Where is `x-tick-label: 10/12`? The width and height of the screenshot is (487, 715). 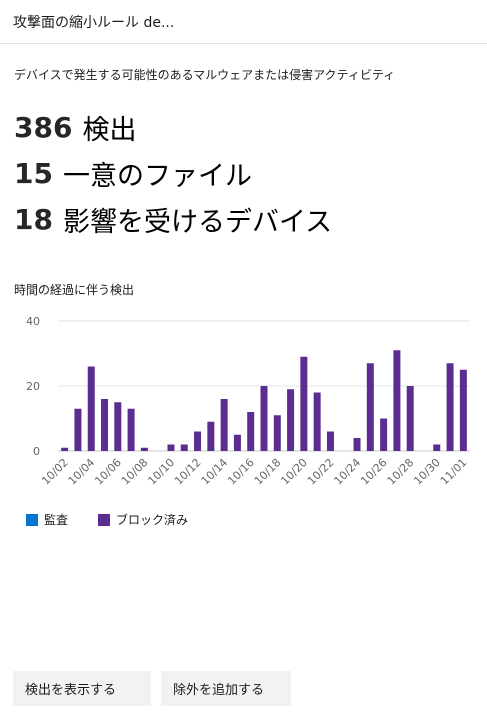
x-tick-label: 10/12 is located at coordinates (188, 472).